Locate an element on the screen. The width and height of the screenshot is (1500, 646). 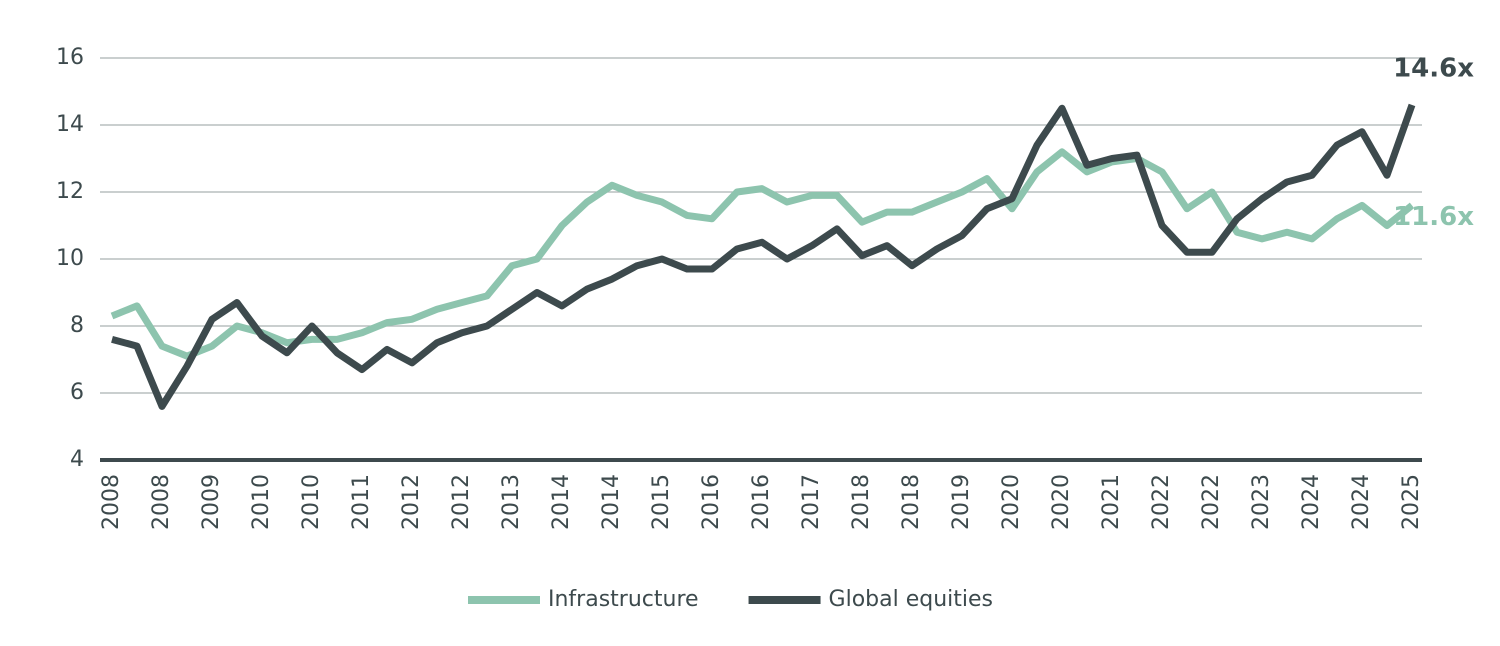
x-tick-label: 2025 is located at coordinates (1411, 502).